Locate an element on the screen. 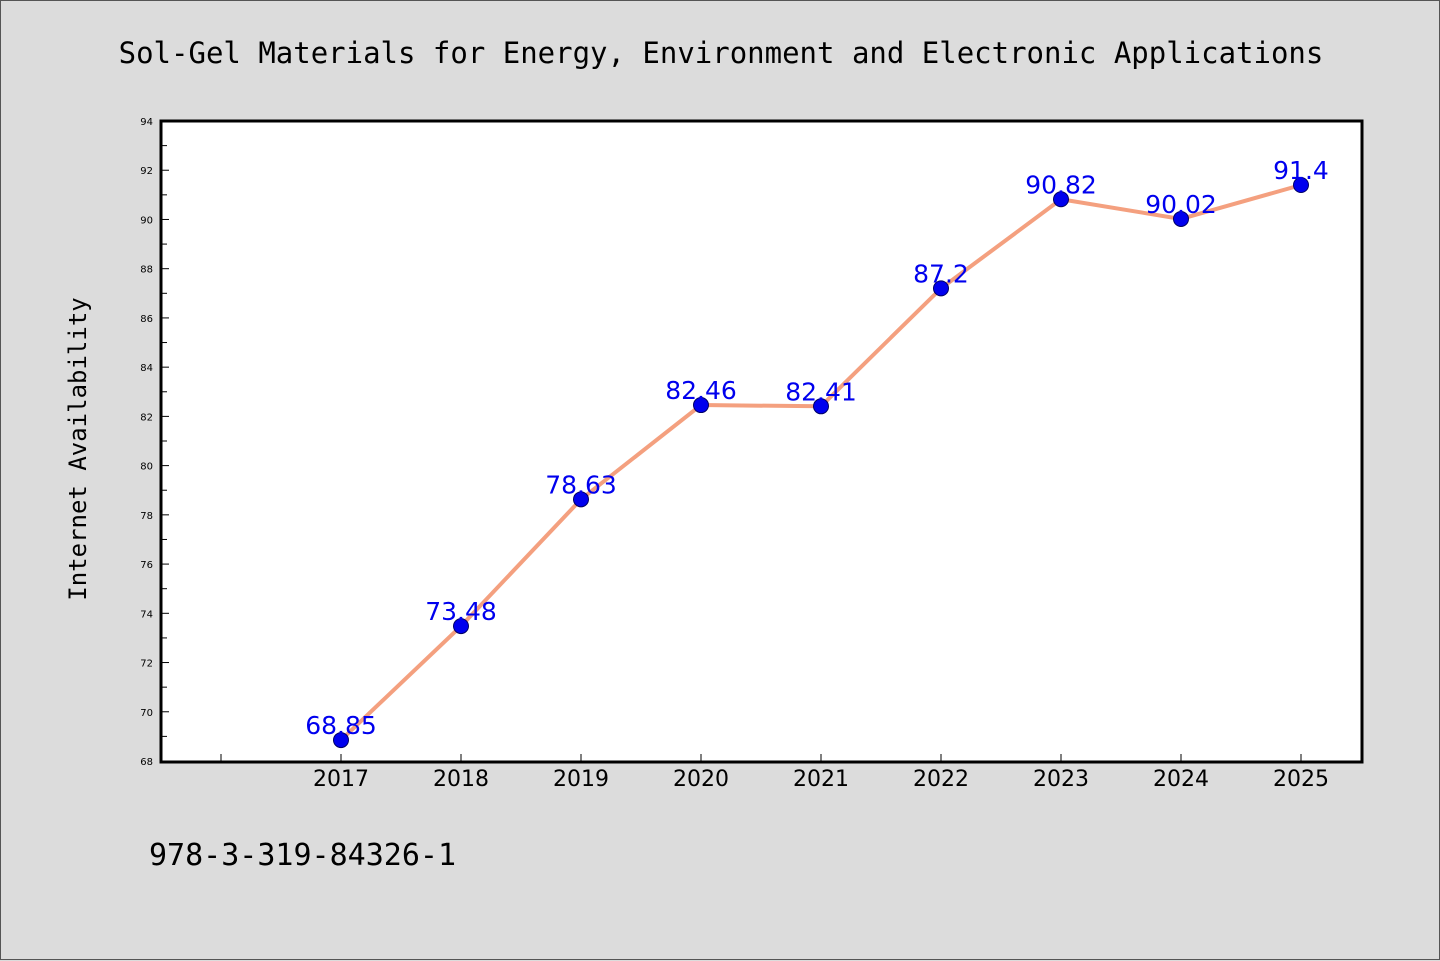 This screenshot has height=961, width=1440. y-tick-label: 68 is located at coordinates (146, 762).